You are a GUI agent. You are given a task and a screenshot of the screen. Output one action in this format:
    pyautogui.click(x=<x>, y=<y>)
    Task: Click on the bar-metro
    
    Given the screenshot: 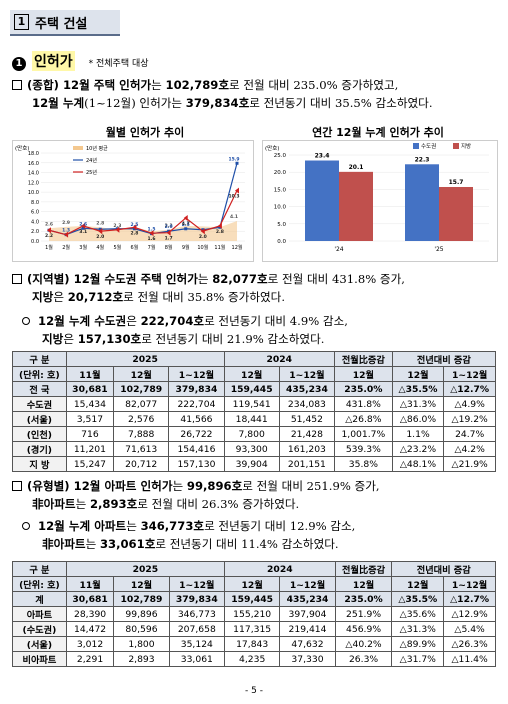 What is the action you would take?
    pyautogui.click(x=422, y=202)
    